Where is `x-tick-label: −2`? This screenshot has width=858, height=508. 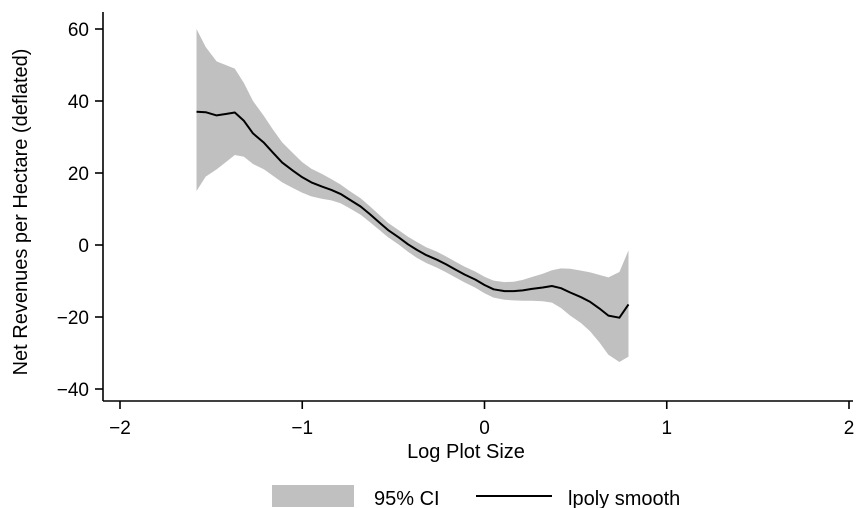 x-tick-label: −2 is located at coordinates (120, 428).